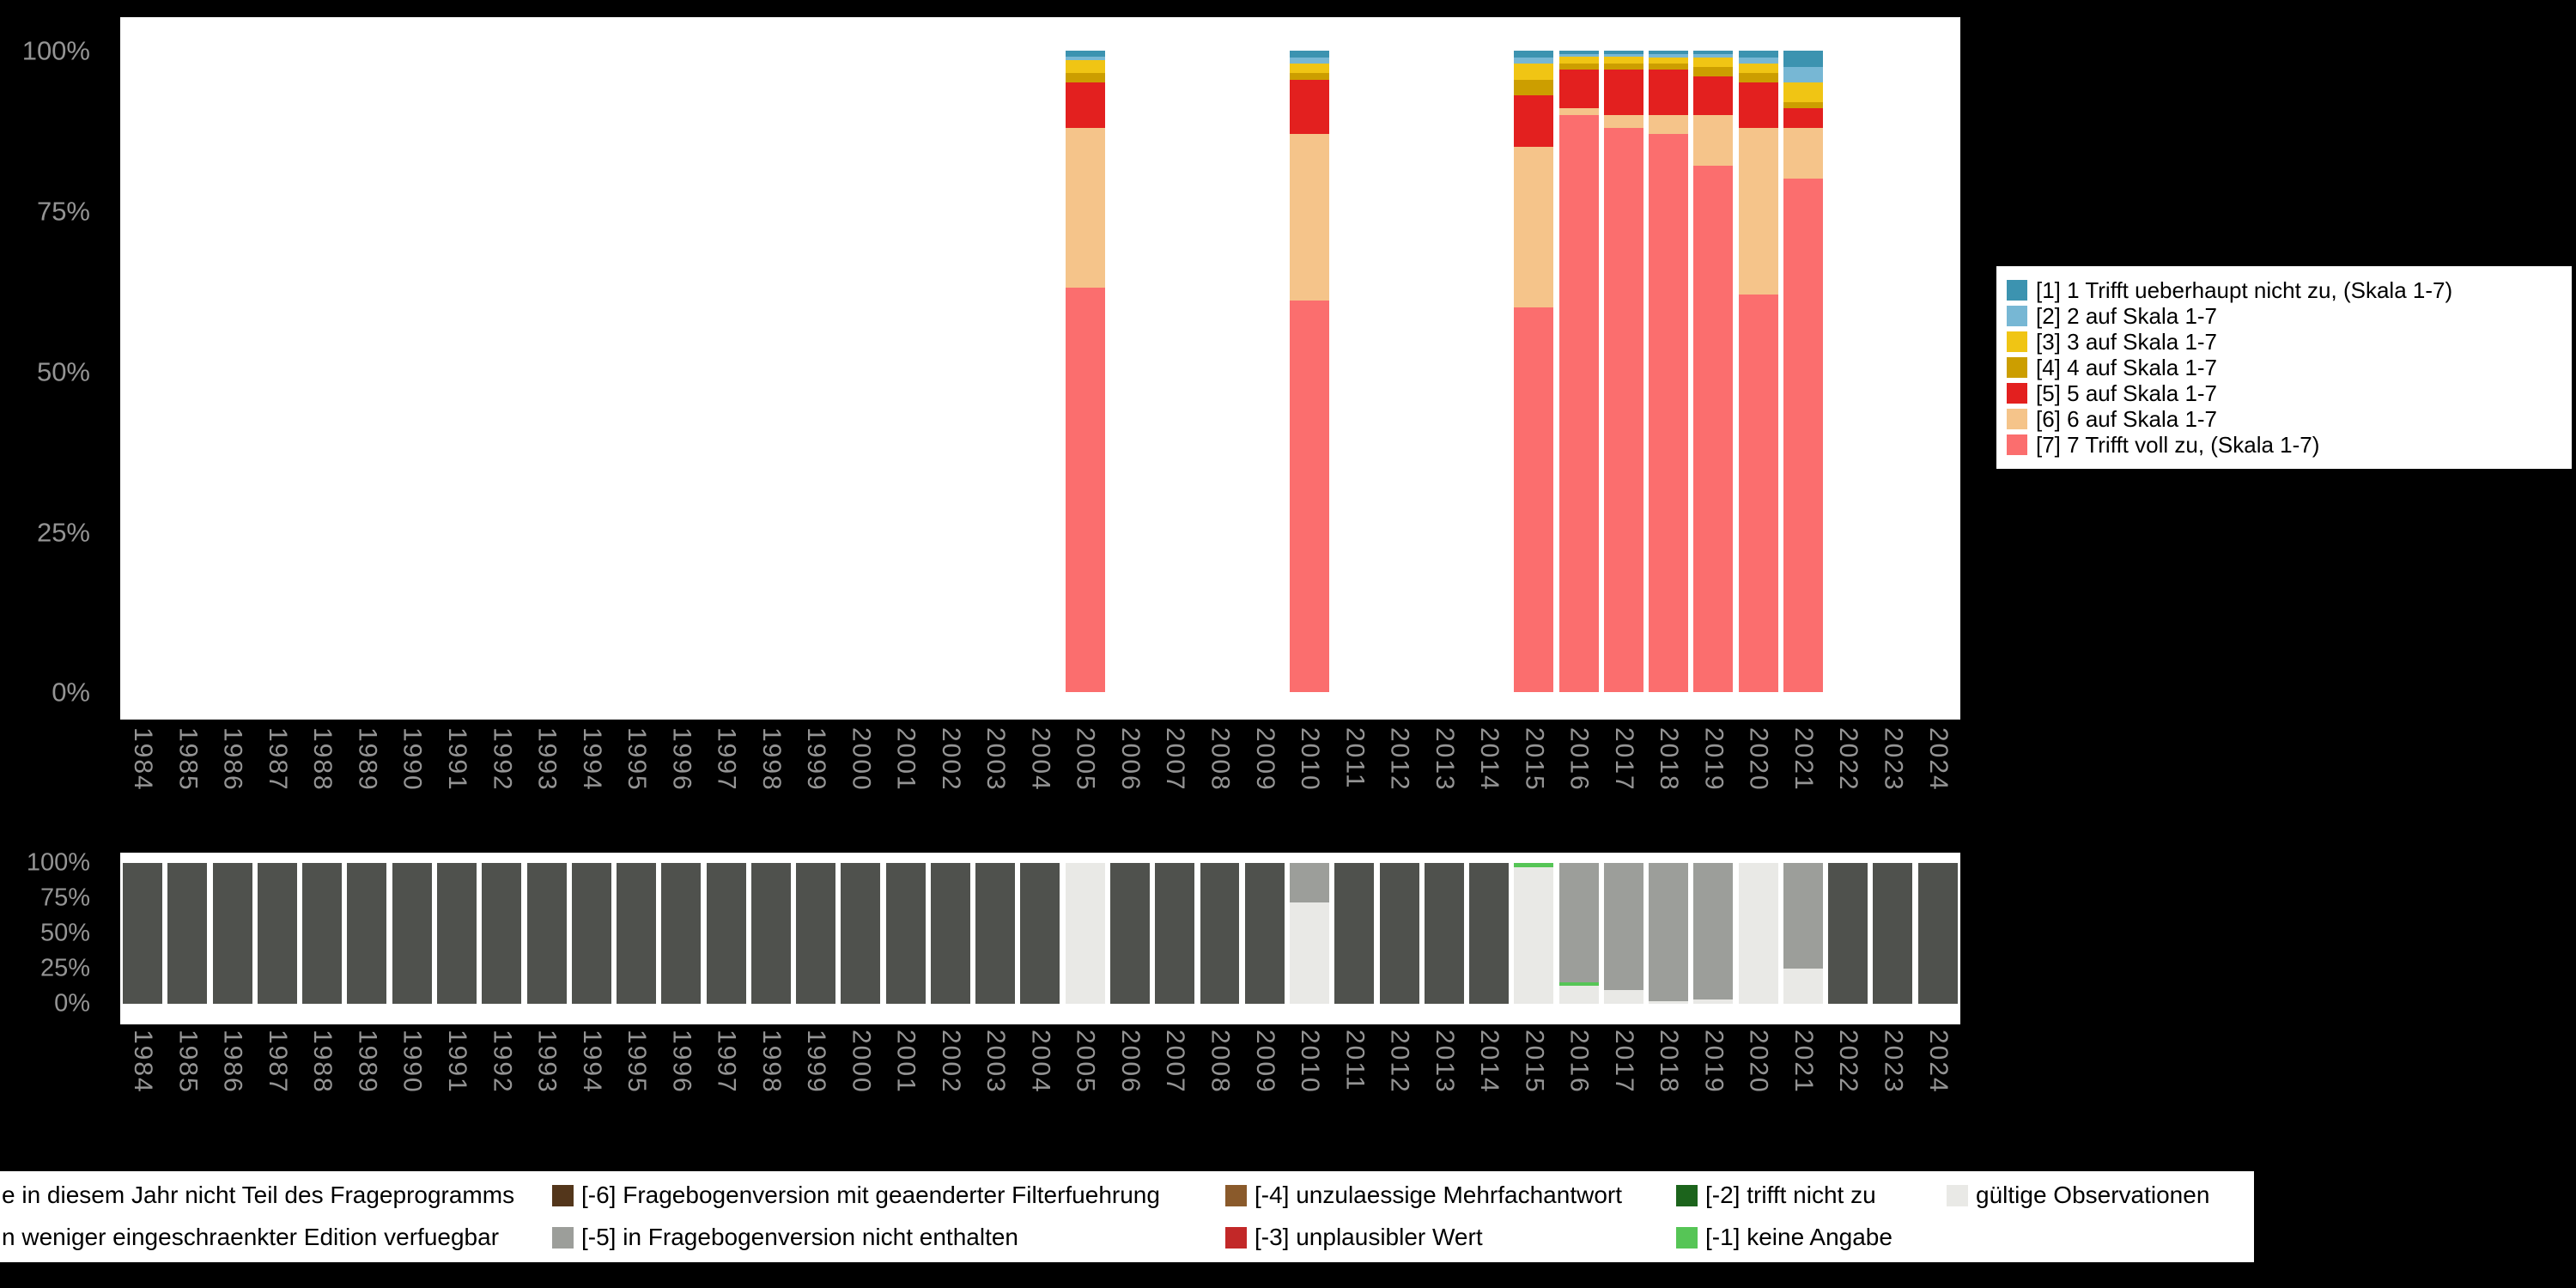  I want to click on stacked-bar-2020, so click(1758, 933).